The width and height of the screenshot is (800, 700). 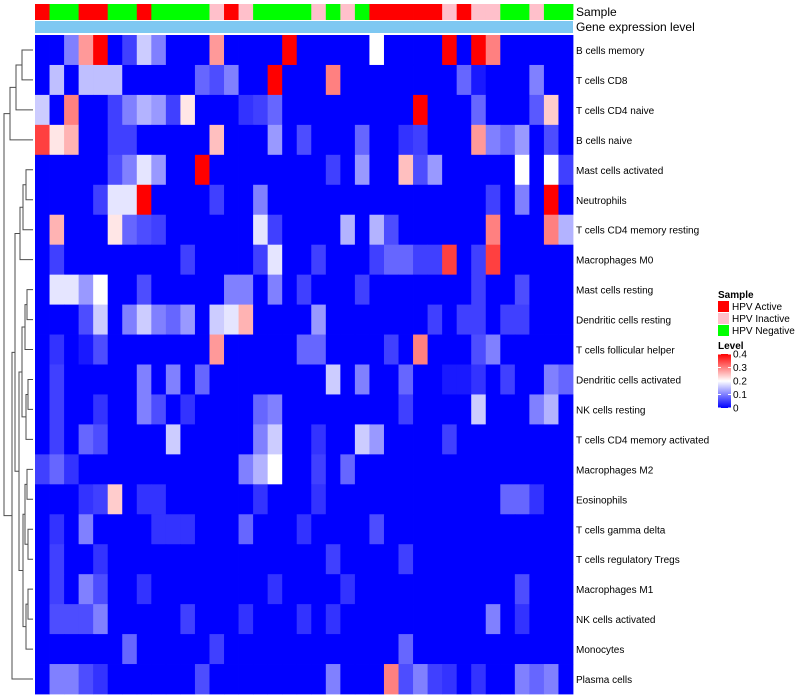 I want to click on dendrogram-branch, so click(x=29, y=484).